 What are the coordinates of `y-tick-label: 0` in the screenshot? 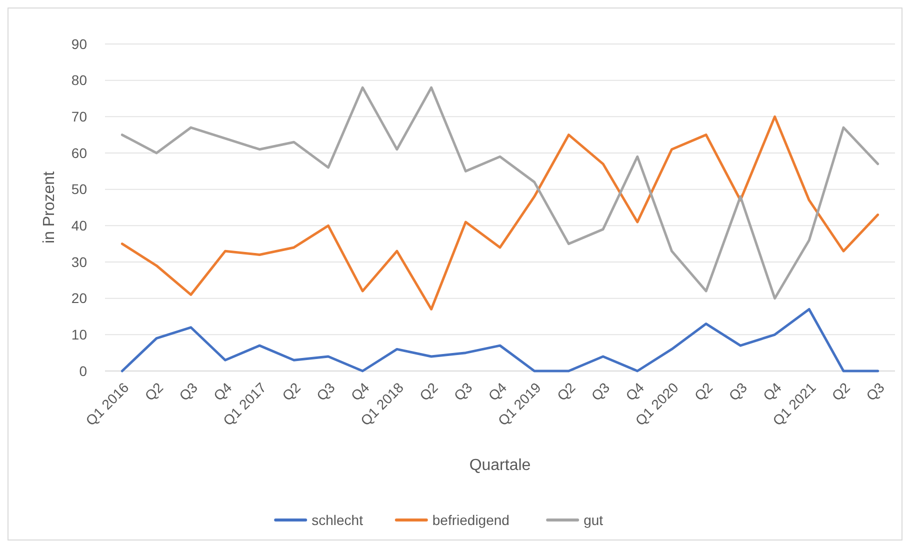 It's located at (83, 370).